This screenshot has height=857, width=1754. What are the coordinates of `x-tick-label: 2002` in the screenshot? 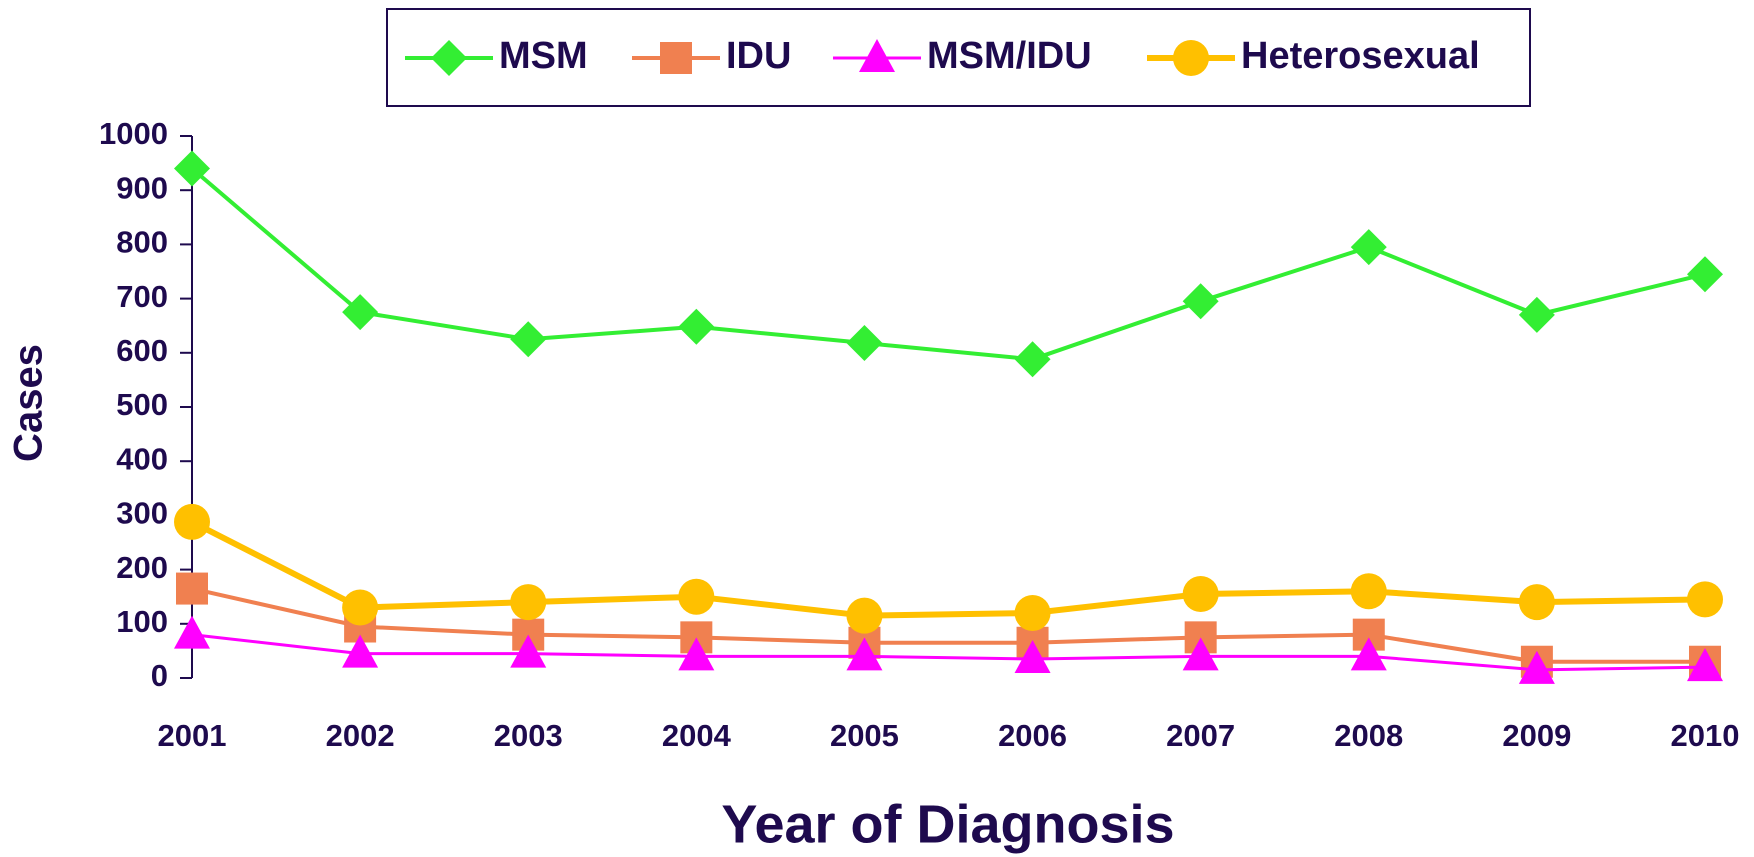 It's located at (360, 735).